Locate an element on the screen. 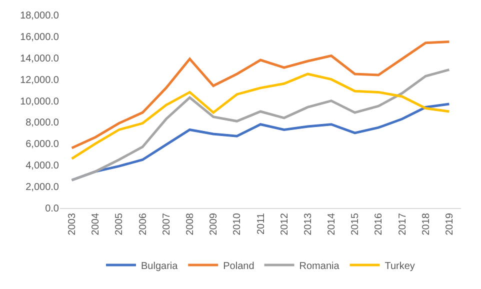 The width and height of the screenshot is (481, 289). y-tick-label: 12,000.0 is located at coordinates (40, 80).